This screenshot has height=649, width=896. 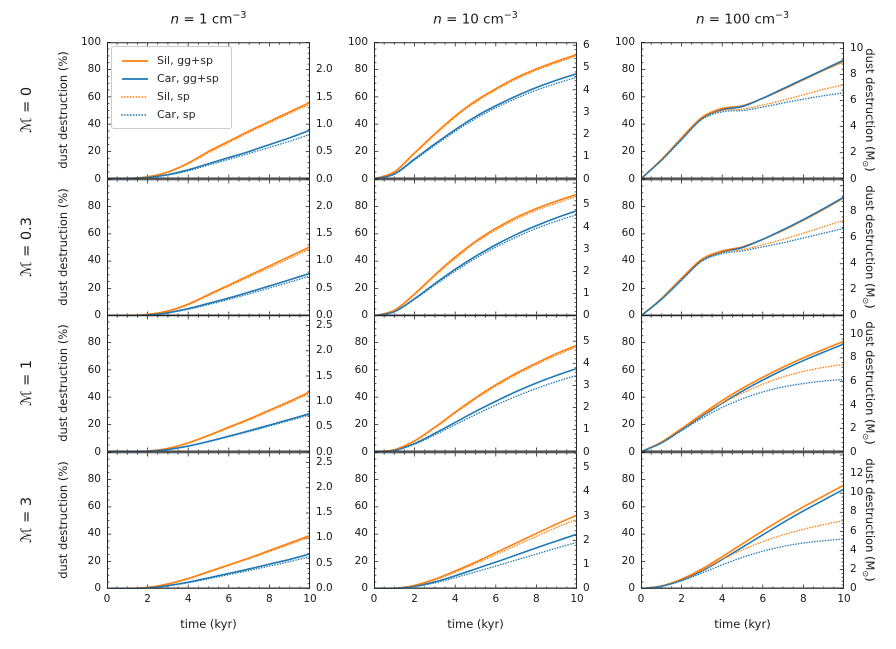 What do you see at coordinates (324, 123) in the screenshot?
I see `y-tick-label-mass: 1.0` at bounding box center [324, 123].